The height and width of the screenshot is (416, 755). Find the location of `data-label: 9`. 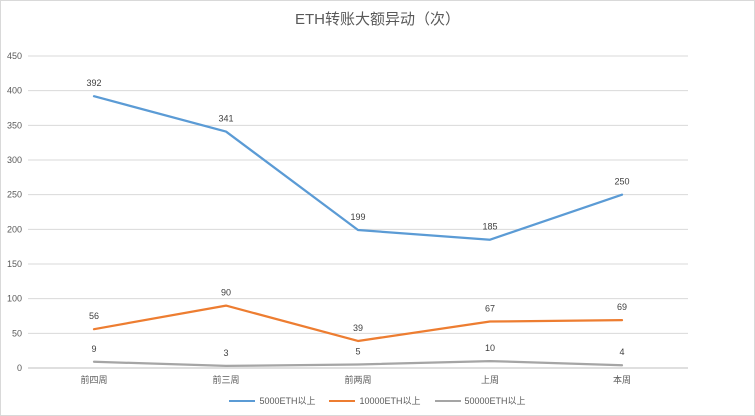

data-label: 9 is located at coordinates (93, 349).